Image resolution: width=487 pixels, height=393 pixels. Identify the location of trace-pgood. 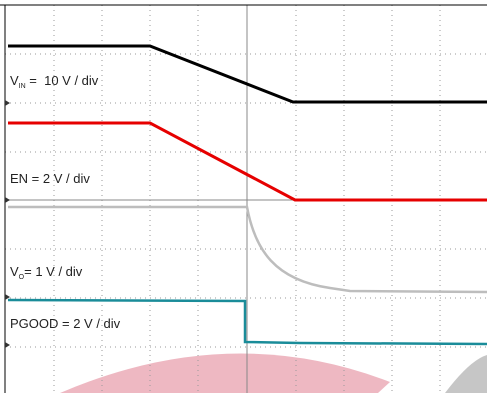
(247, 322).